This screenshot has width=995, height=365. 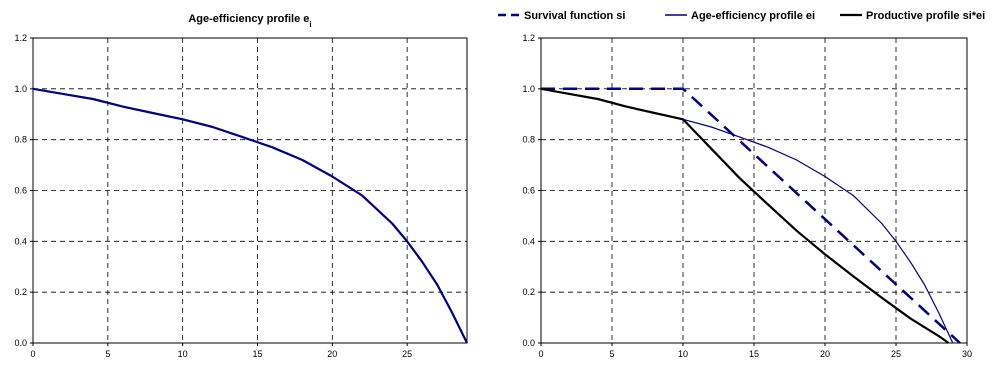 I want to click on legend-label-0: Survival function si, so click(x=574, y=16).